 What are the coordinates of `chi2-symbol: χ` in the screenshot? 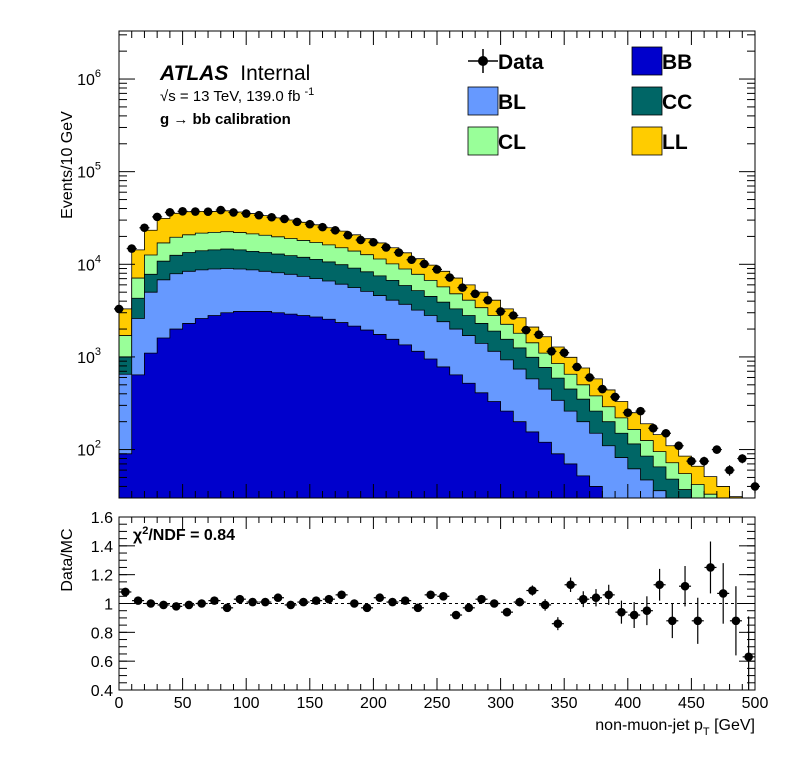 It's located at (138, 535).